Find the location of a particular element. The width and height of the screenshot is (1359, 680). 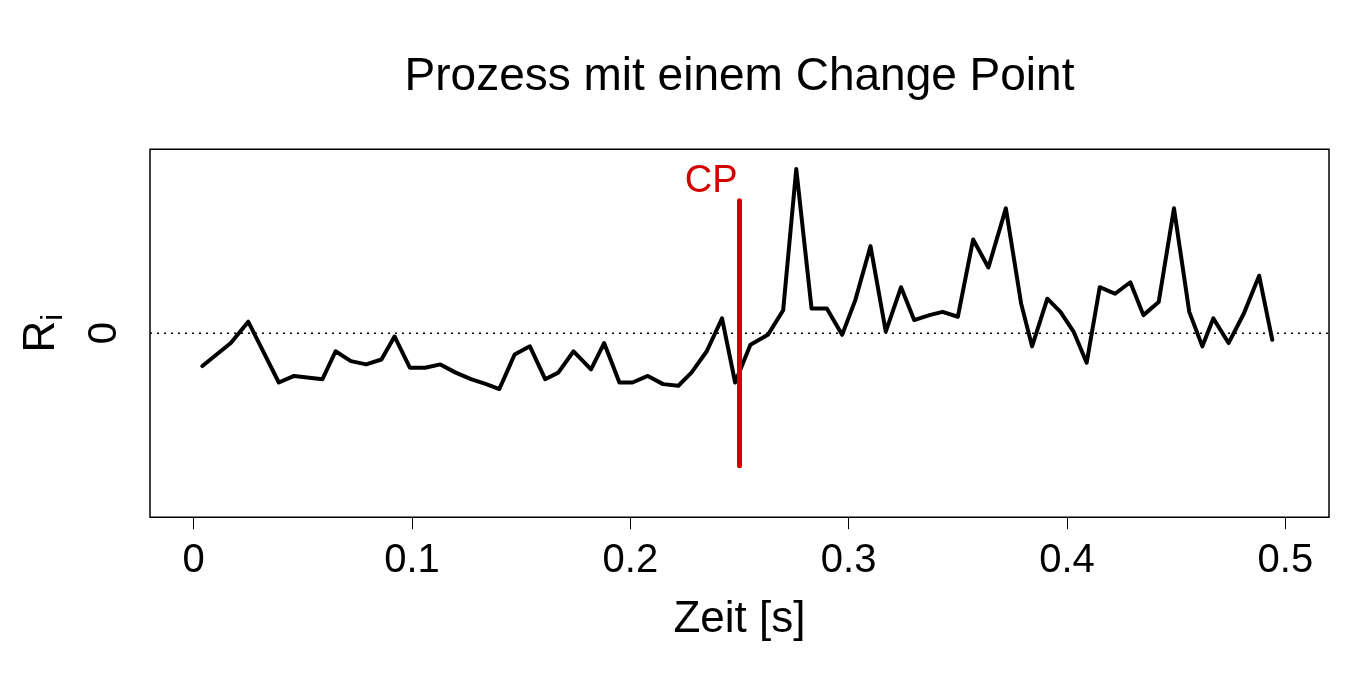

ref-line-label: 0 is located at coordinates (102, 333).